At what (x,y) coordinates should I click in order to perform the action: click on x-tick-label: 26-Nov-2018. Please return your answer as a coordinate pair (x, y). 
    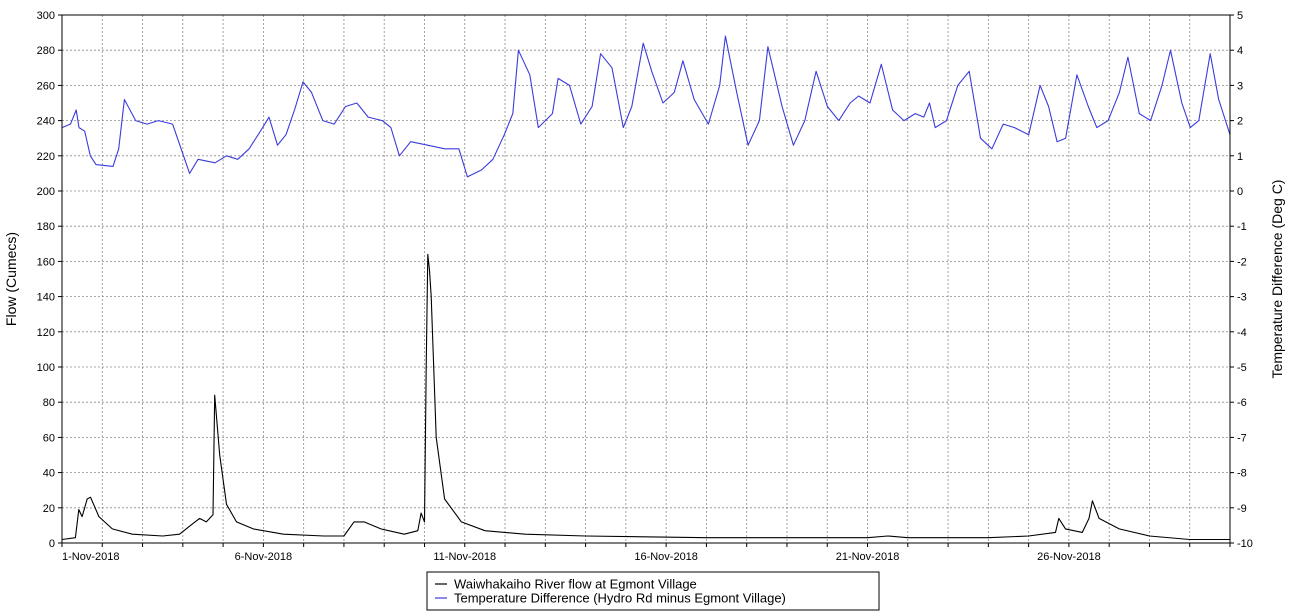
    Looking at the image, I should click on (1069, 557).